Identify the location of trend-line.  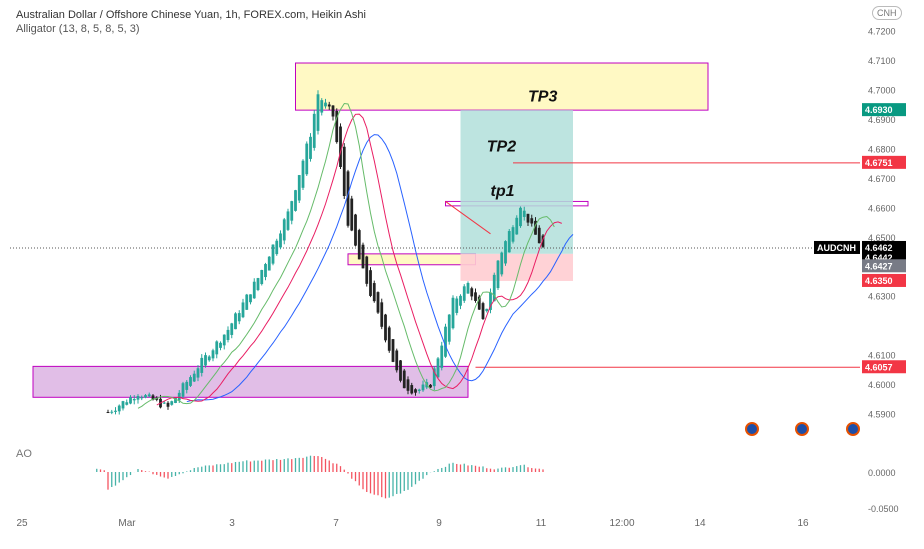
(468, 218).